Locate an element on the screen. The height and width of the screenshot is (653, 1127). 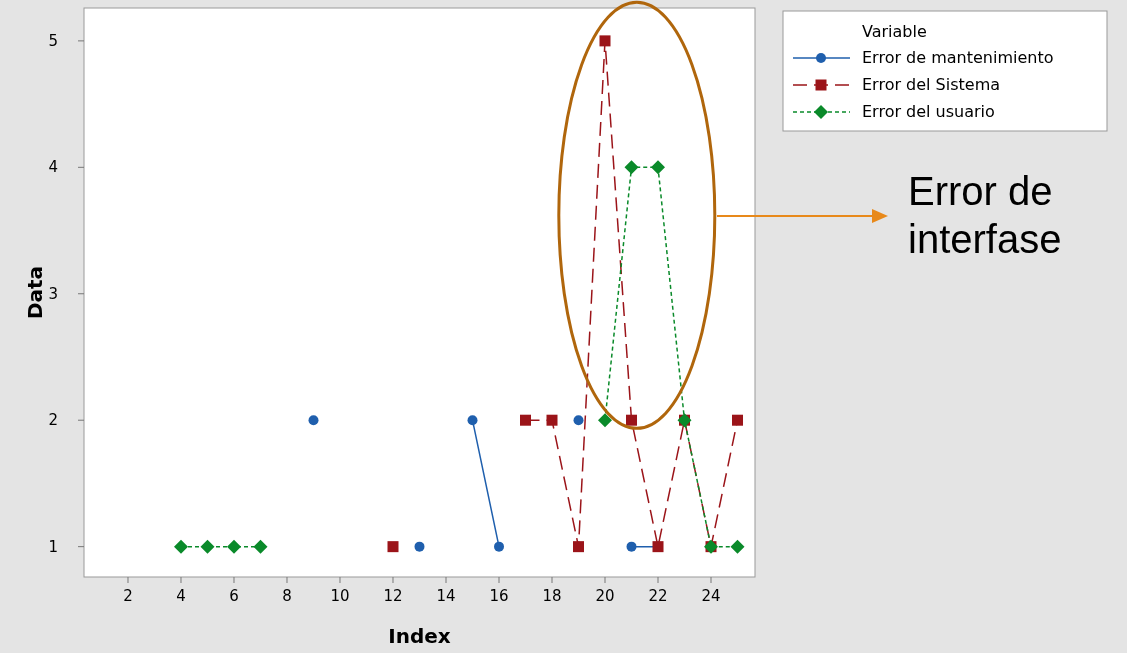
y-tick-label: 1 is located at coordinates (53, 546).